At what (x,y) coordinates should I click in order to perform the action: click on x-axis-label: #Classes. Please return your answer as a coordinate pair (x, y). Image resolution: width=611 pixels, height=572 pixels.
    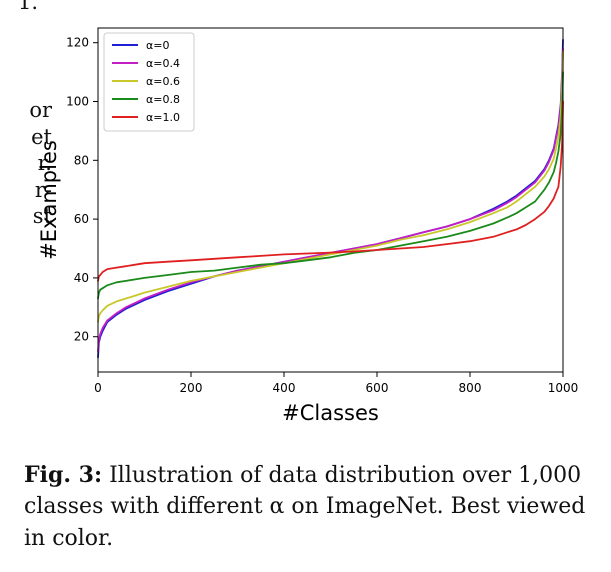
    Looking at the image, I should click on (330, 413).